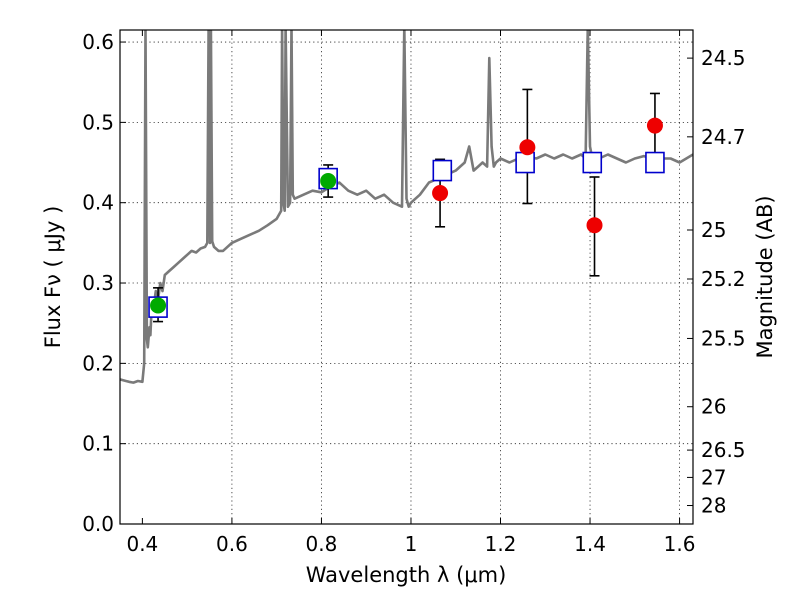  Describe the element at coordinates (723, 450) in the screenshot. I see `right-tick-label: 26.5` at that location.